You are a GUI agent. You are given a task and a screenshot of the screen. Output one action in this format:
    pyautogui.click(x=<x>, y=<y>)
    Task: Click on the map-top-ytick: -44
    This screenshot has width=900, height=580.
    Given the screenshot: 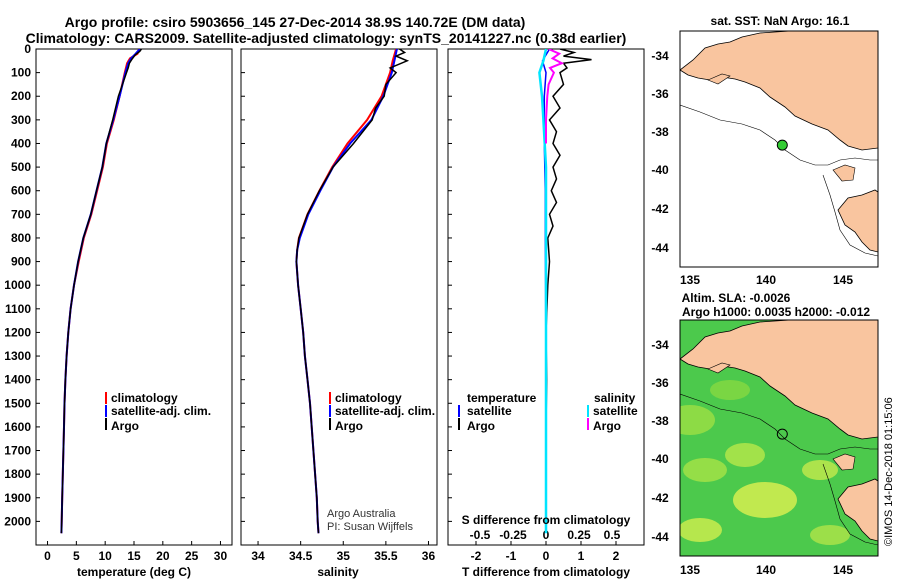 What is the action you would take?
    pyautogui.click(x=660, y=248)
    